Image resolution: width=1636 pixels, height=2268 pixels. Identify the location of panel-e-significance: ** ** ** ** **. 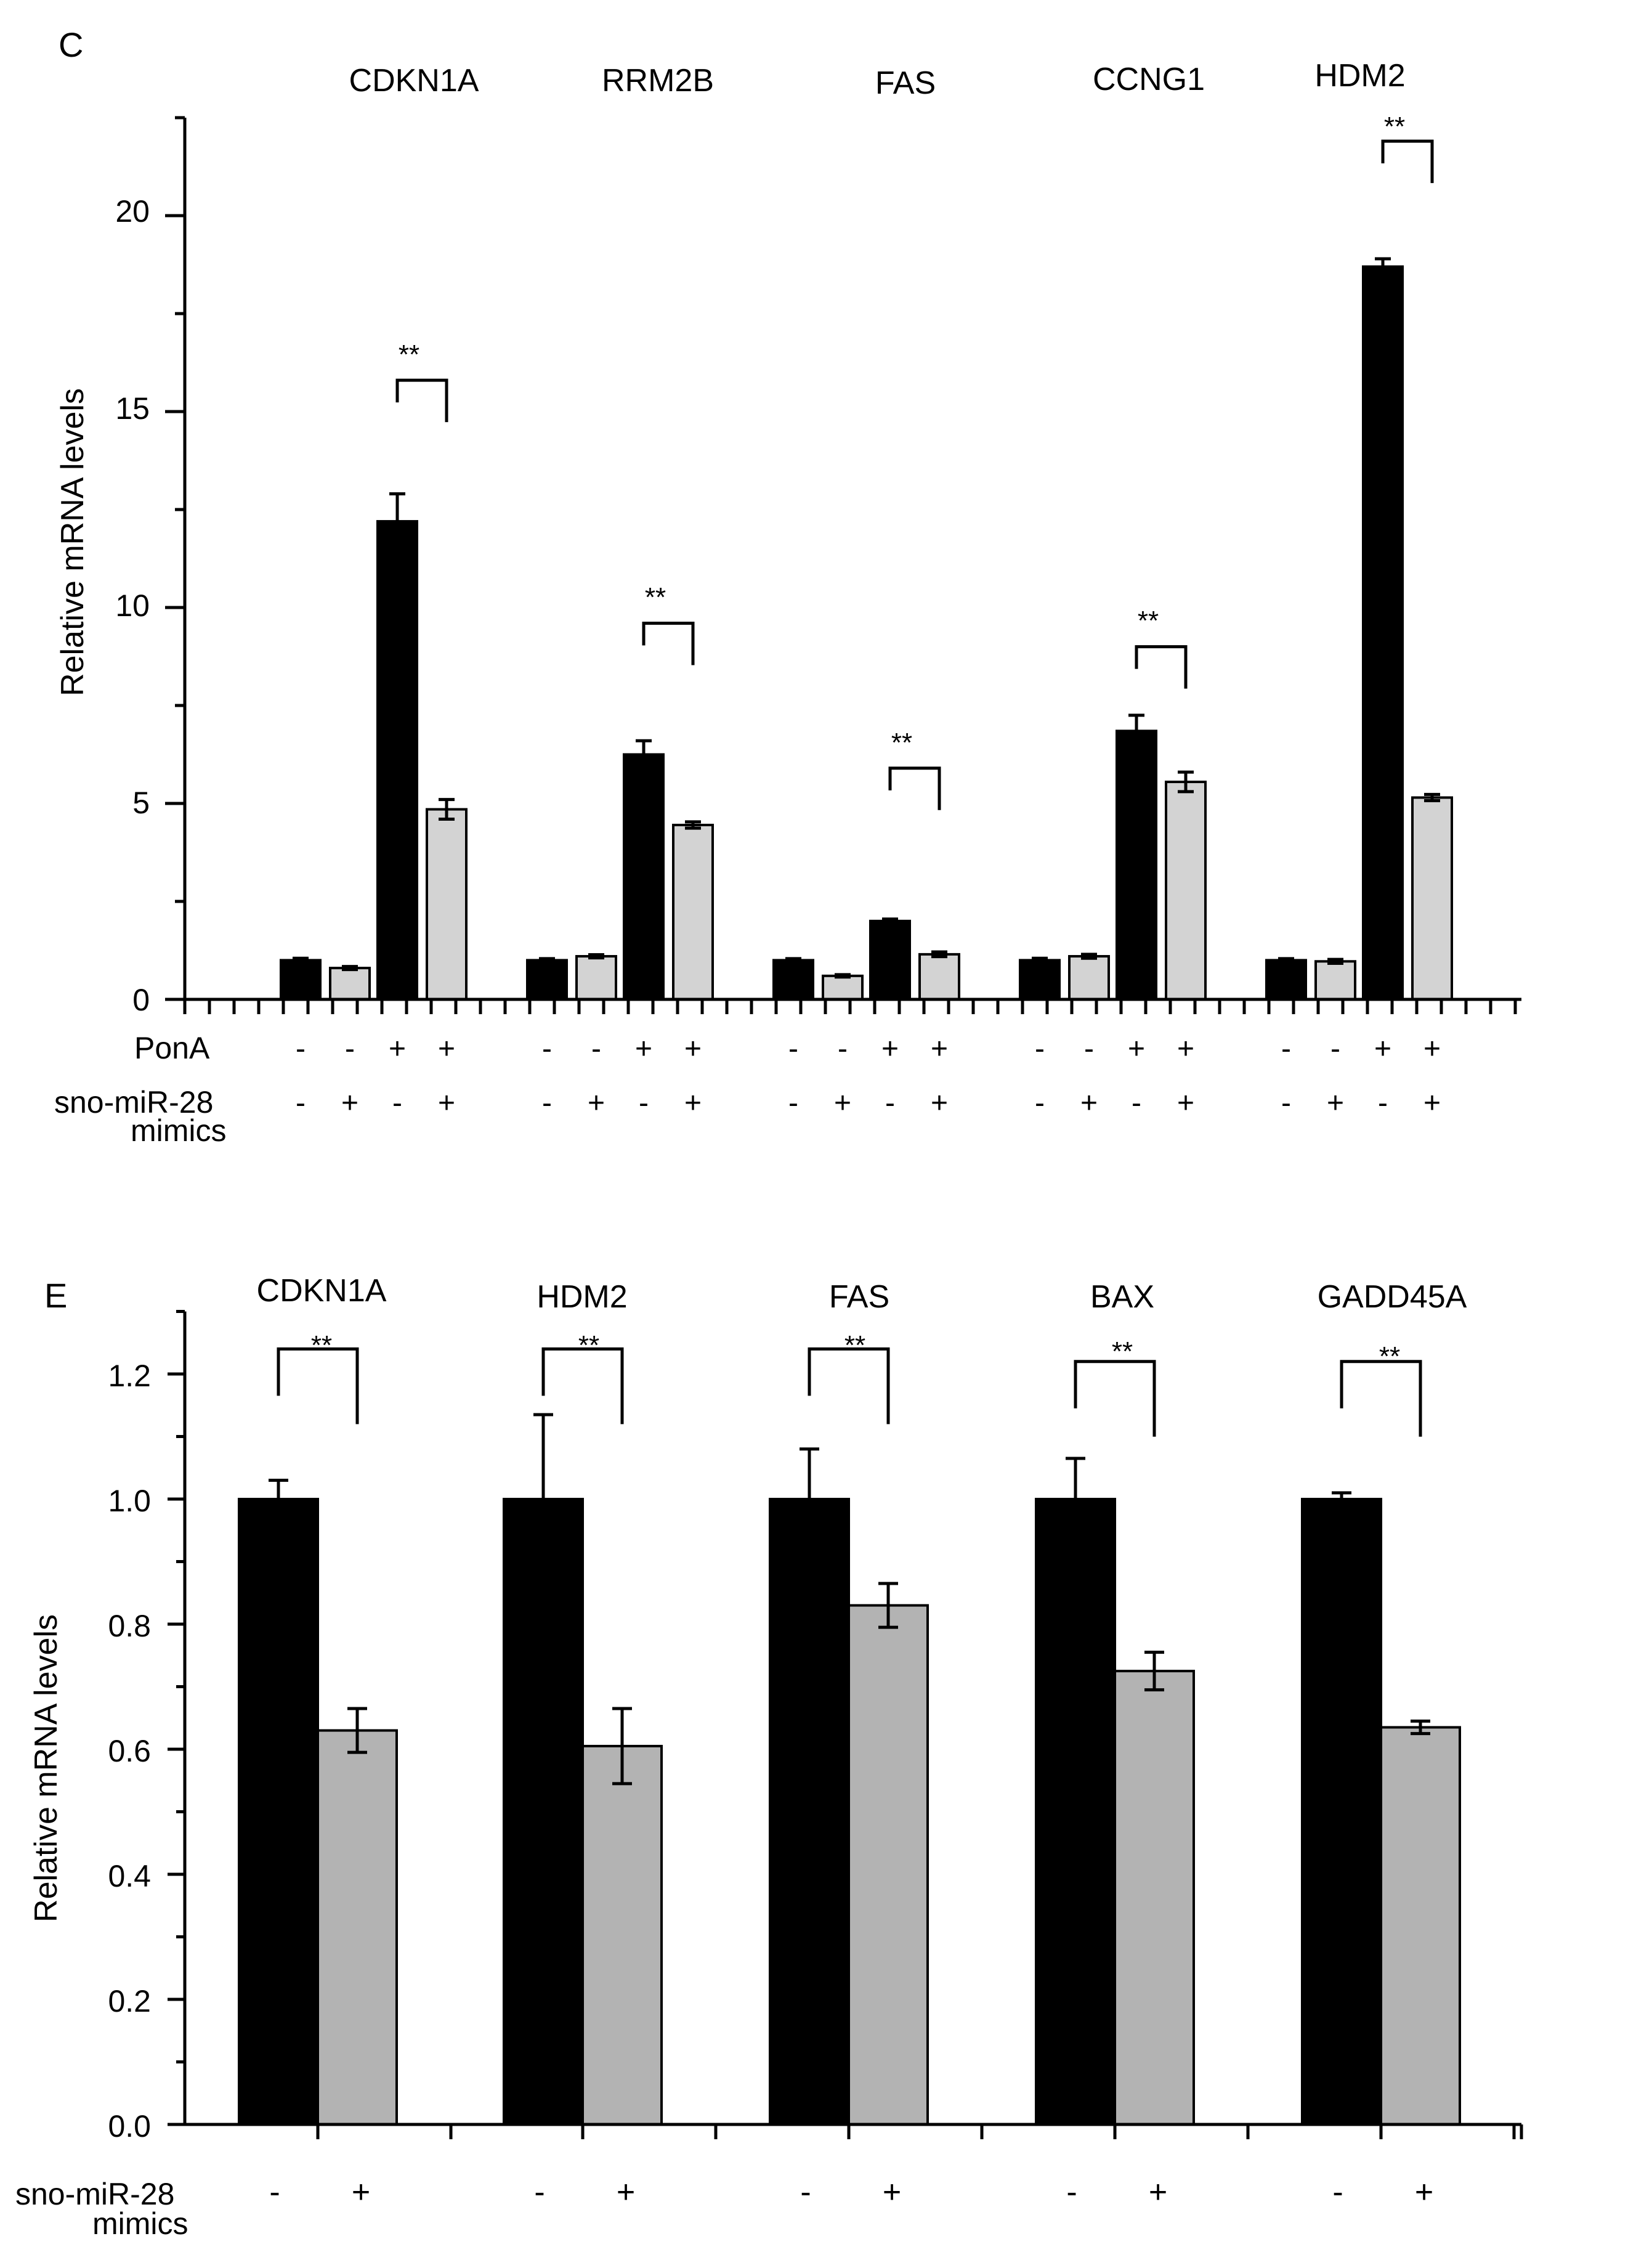
(849, 1383).